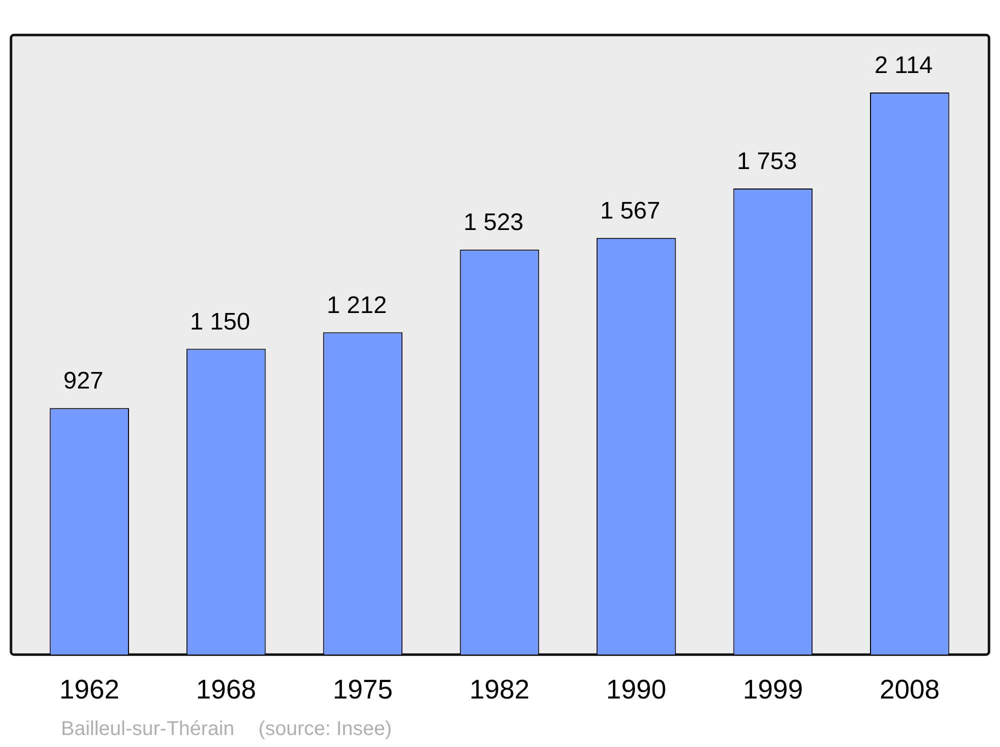  I want to click on x-tick-label: 1975, so click(362, 689).